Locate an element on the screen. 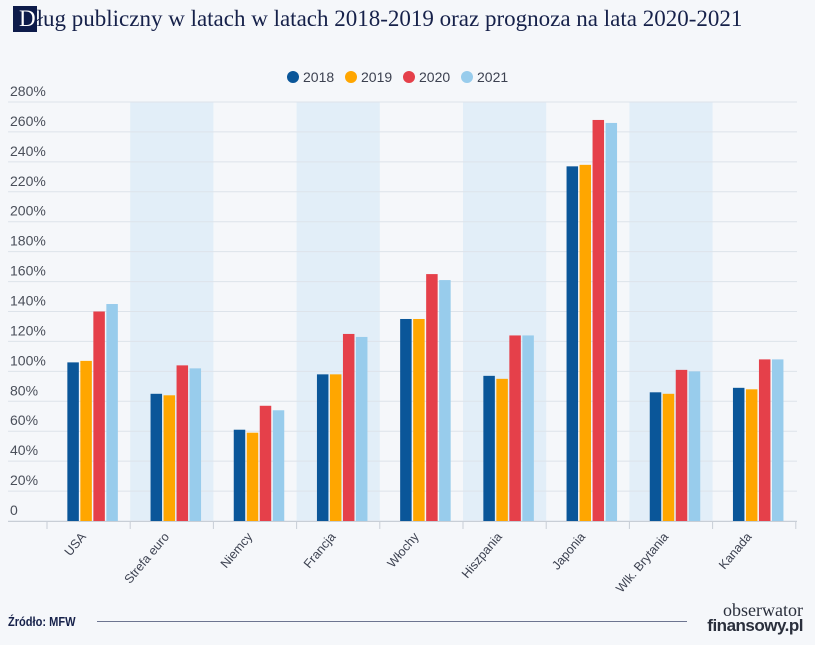 Image resolution: width=815 pixels, height=645 pixels. x-tick-label: Hiszpania is located at coordinates (482, 555).